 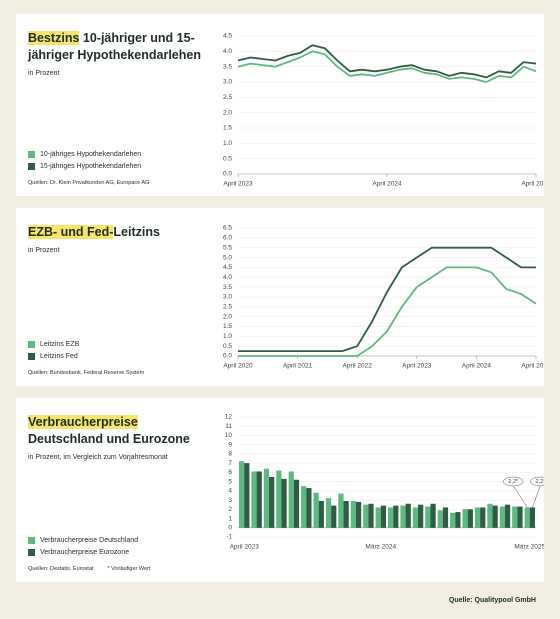 What do you see at coordinates (230, 481) in the screenshot?
I see `y-tick-label: 5` at bounding box center [230, 481].